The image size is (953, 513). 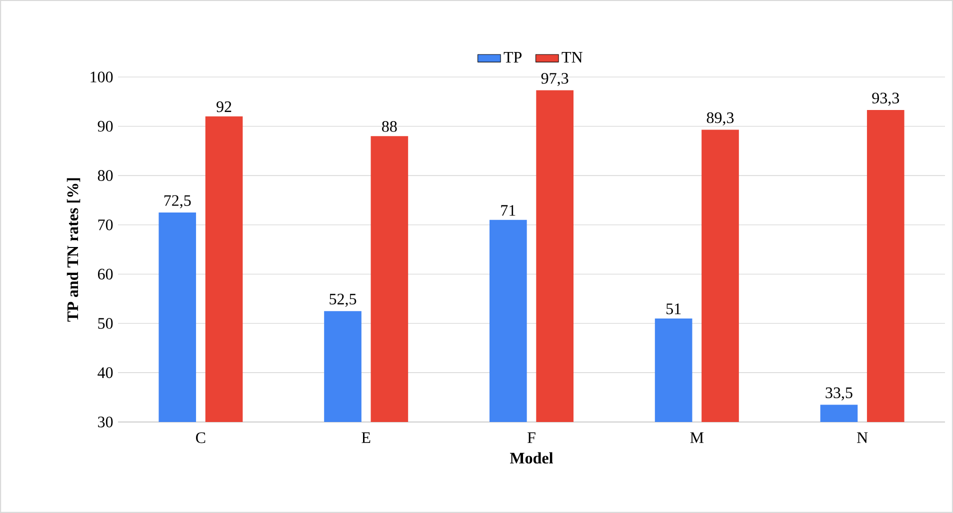 What do you see at coordinates (572, 57) in the screenshot?
I see `legend-label: TN` at bounding box center [572, 57].